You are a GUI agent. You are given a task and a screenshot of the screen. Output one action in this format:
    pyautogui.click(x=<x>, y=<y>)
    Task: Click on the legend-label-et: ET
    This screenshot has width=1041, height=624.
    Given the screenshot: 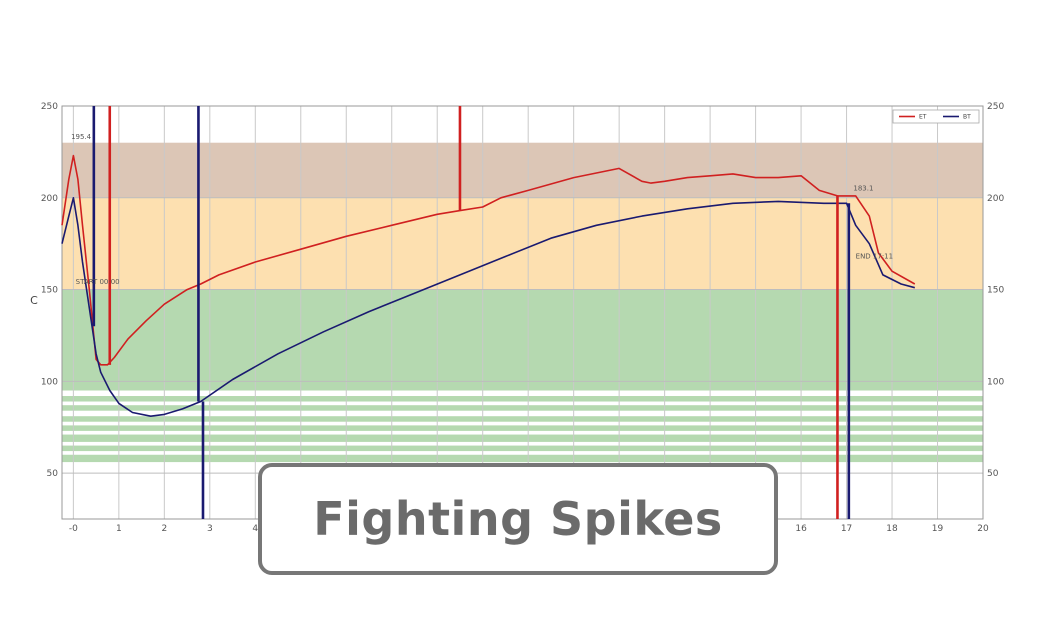 What is the action you would take?
    pyautogui.click(x=923, y=117)
    